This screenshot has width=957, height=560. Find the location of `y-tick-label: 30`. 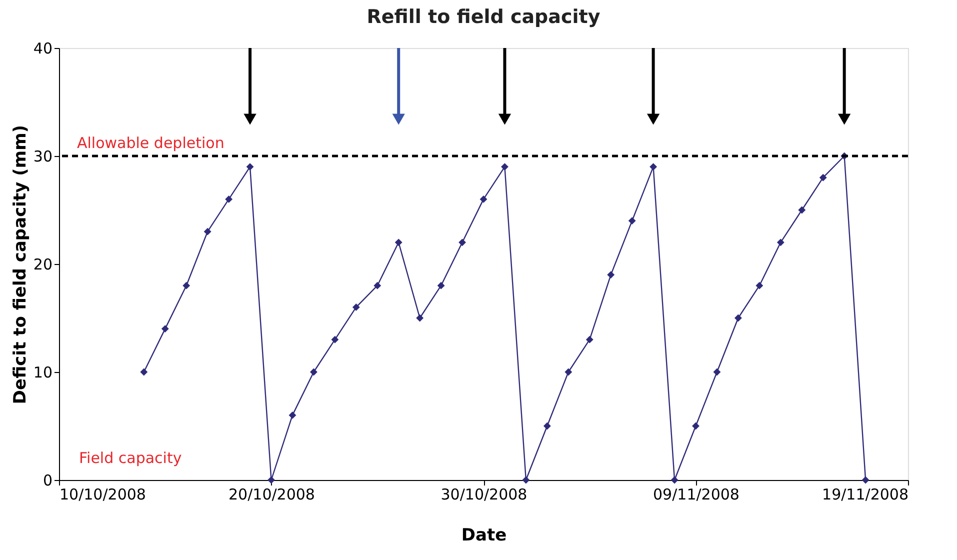

y-tick-label: 30 is located at coordinates (42, 157).